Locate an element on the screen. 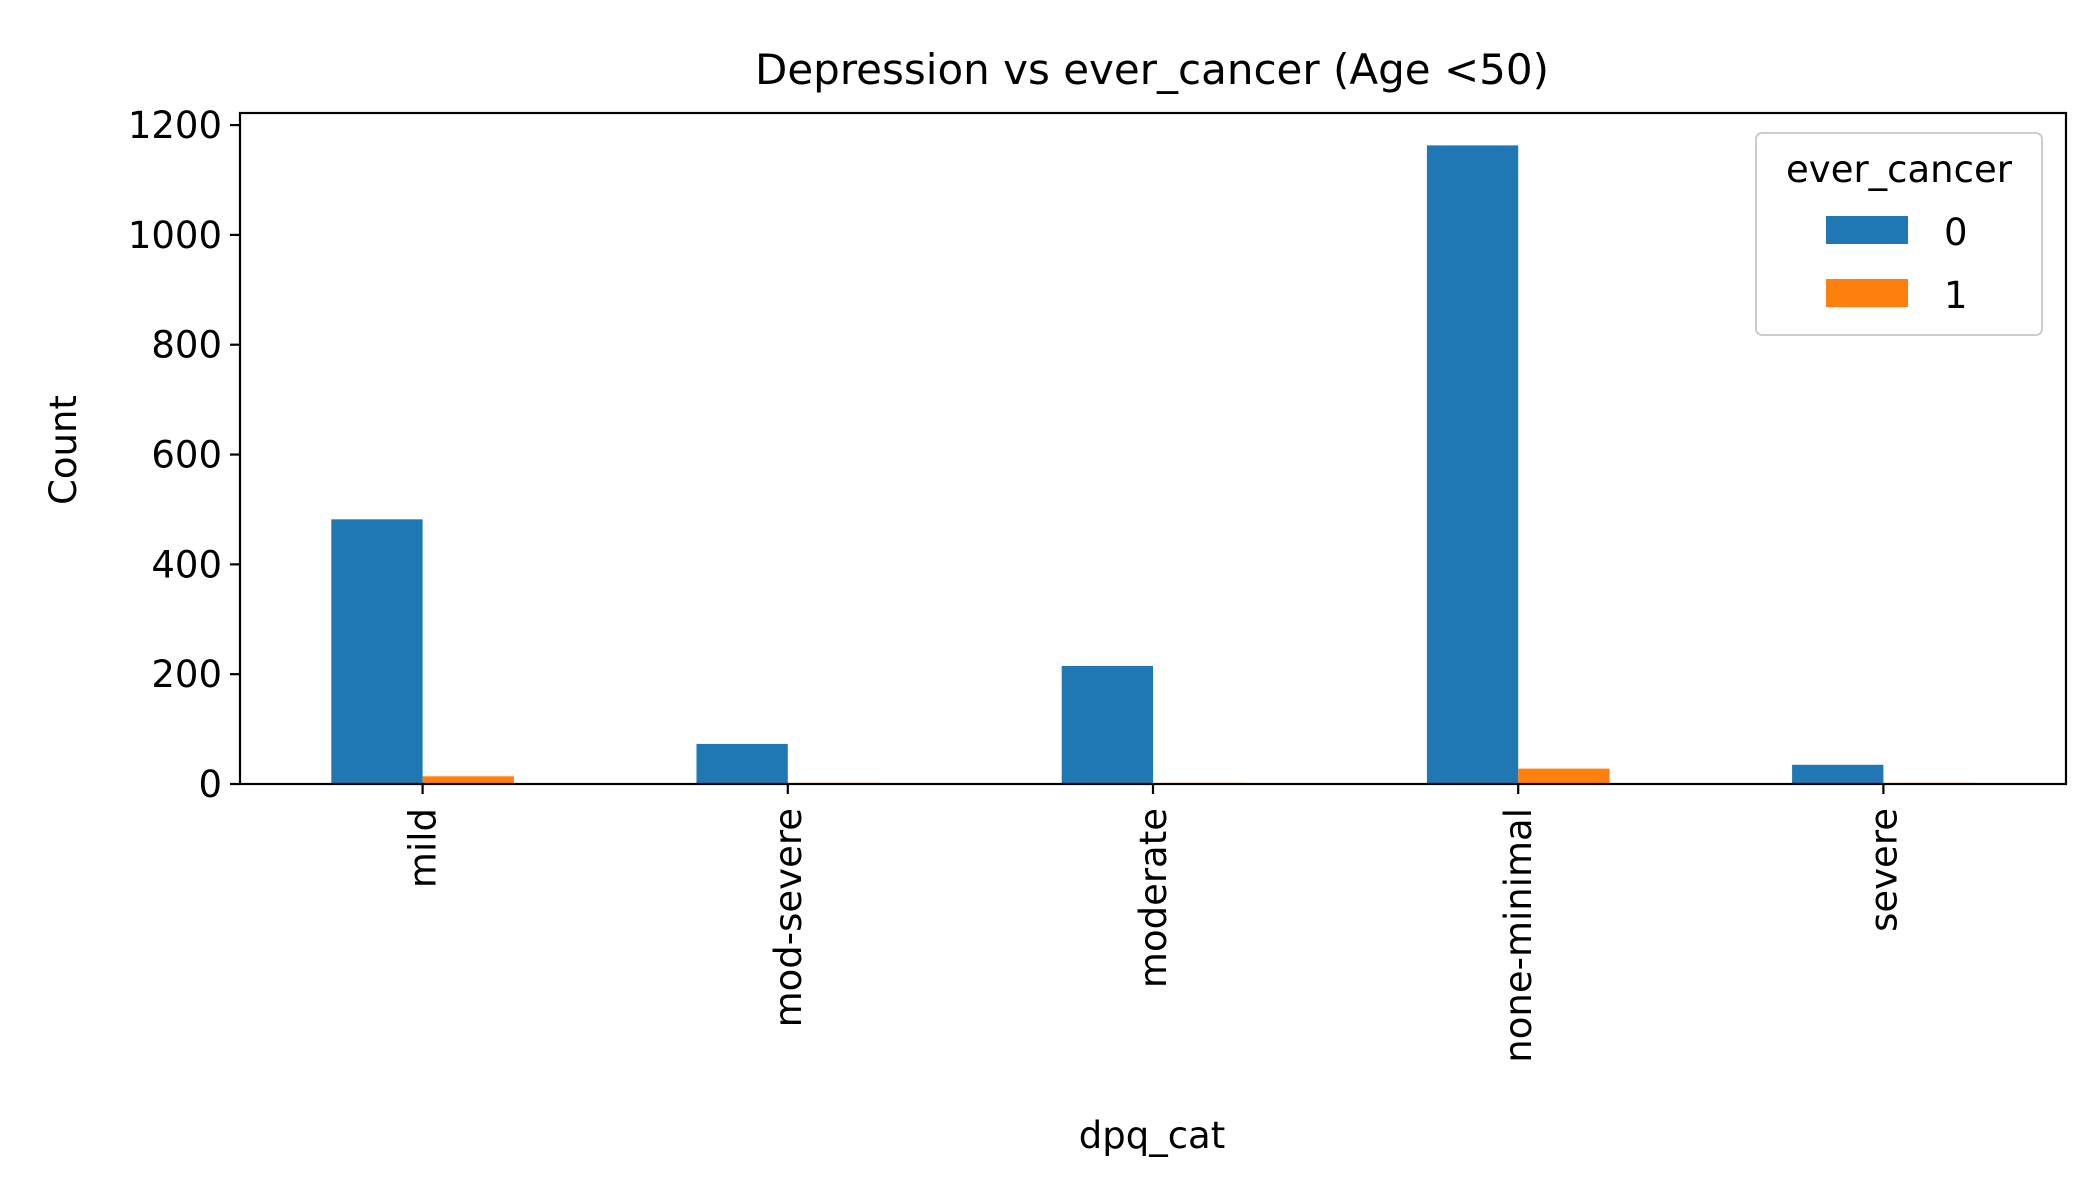 This screenshot has width=2100, height=1200. y-tick-label: 600 is located at coordinates (186, 455).